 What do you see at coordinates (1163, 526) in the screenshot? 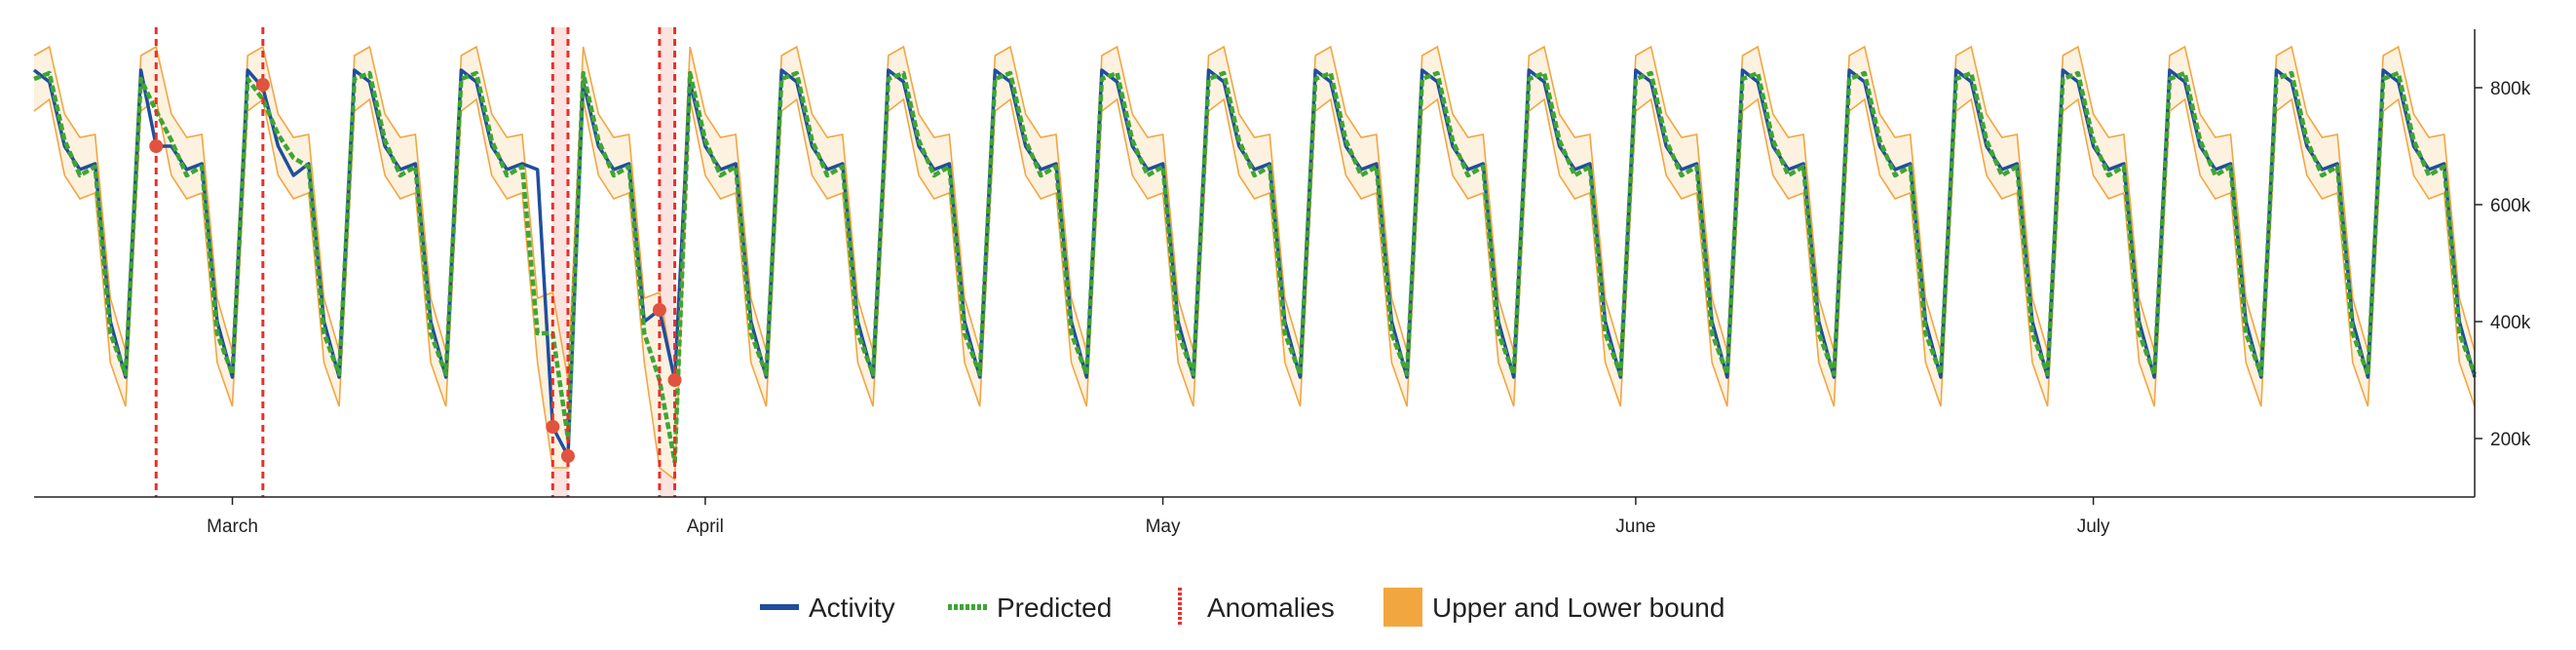
I see `x-tick-label: May` at bounding box center [1163, 526].